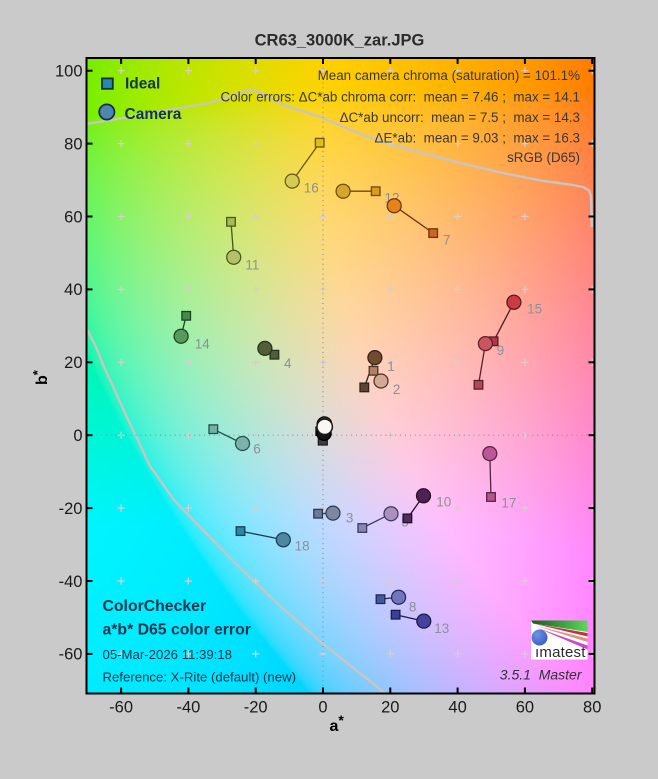 The image size is (658, 779). I want to click on svg-text: 3, so click(350, 518).